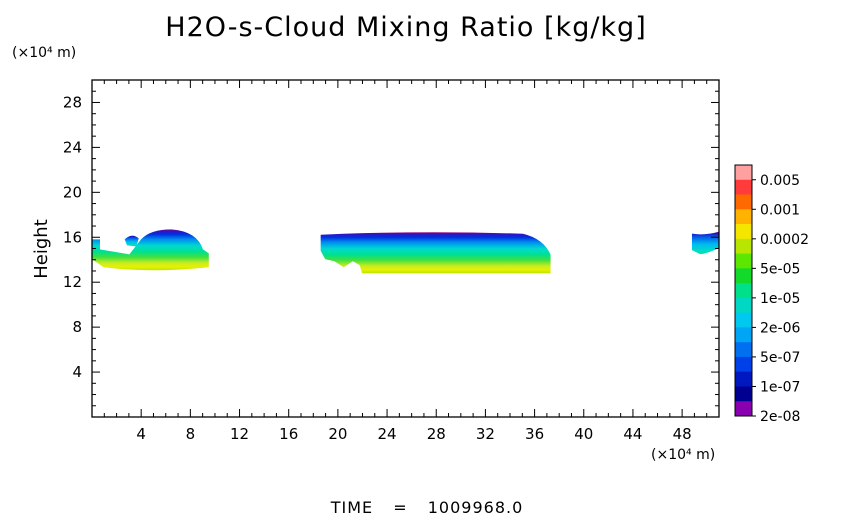  What do you see at coordinates (41, 249) in the screenshot?
I see `y-axis-label: Height` at bounding box center [41, 249].